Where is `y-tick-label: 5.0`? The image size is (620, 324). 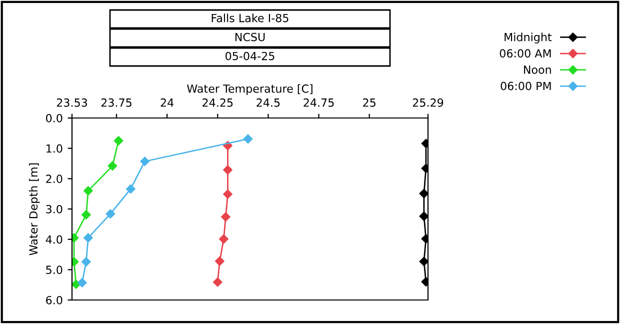 y-tick-label: 5.0 is located at coordinates (54, 270).